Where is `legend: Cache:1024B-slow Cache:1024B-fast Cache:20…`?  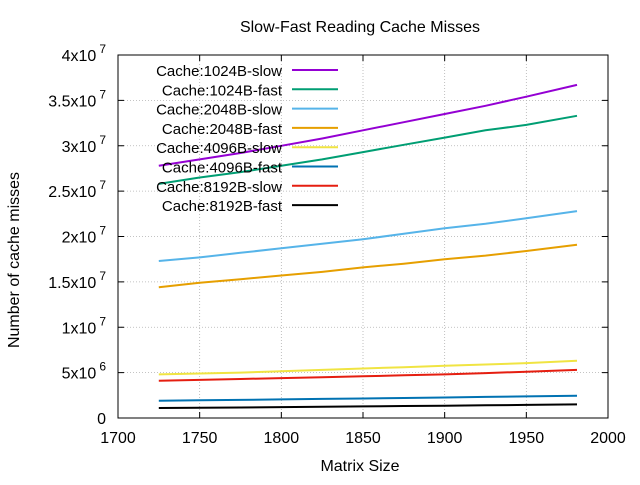 legend: Cache:1024B-slow Cache:1024B-fast Cache:20… is located at coordinates (247, 139).